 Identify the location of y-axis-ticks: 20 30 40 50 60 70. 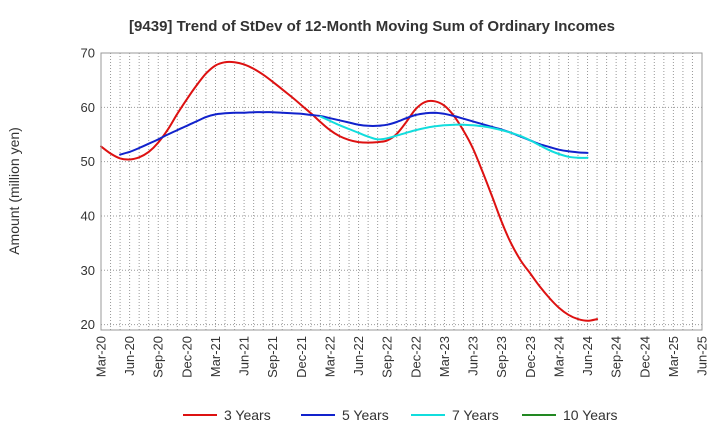
(88, 189).